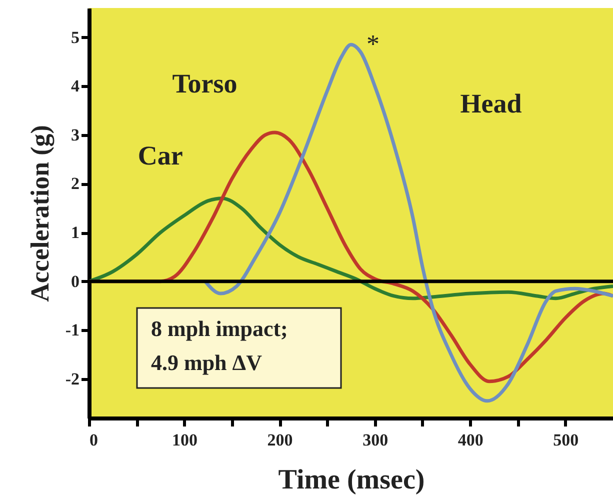  Describe the element at coordinates (75, 232) in the screenshot. I see `y-tick-label: 1` at that location.